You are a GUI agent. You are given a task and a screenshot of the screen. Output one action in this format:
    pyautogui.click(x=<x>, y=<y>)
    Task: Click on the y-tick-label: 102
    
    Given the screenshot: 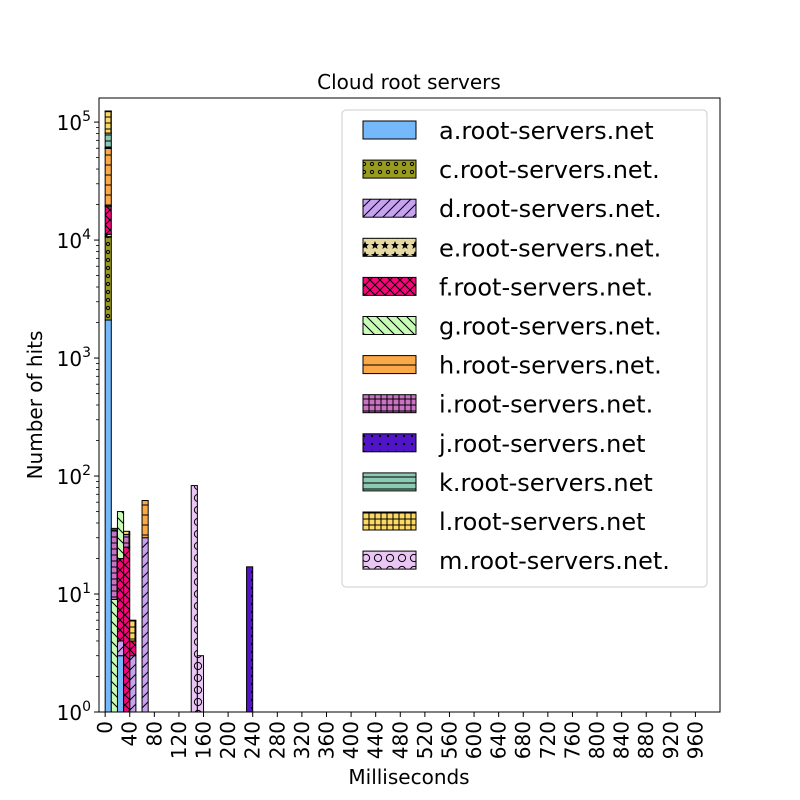 What is the action you would take?
    pyautogui.click(x=74, y=476)
    